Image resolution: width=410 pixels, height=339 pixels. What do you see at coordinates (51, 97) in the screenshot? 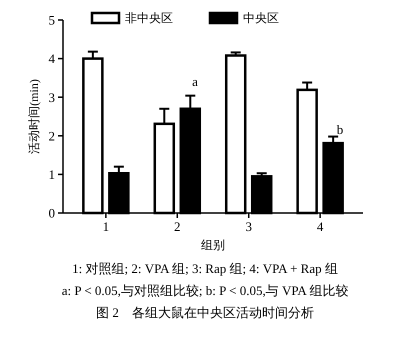
I see `y-tick-label: 3` at bounding box center [51, 97].